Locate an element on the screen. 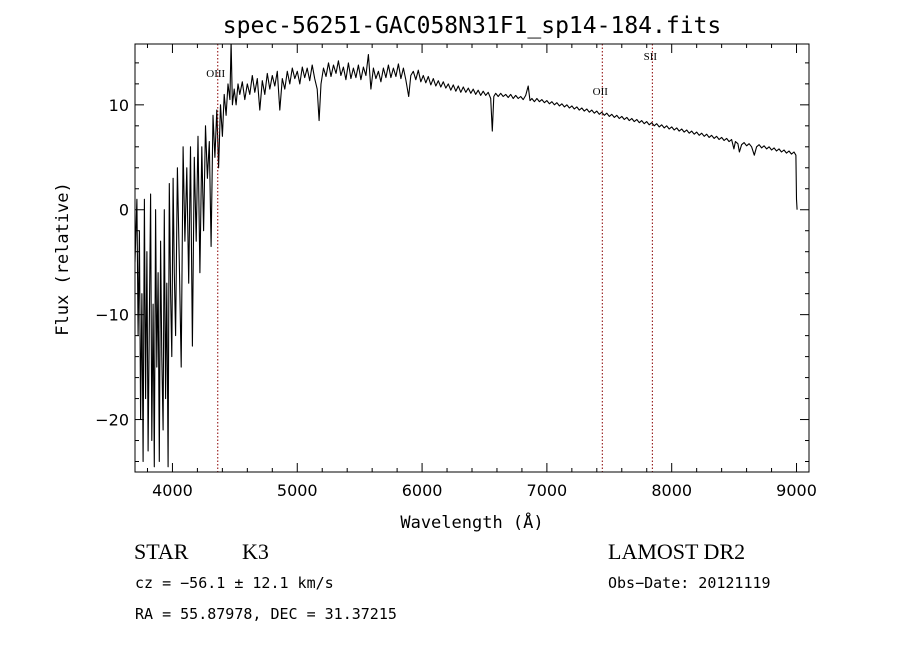 Image resolution: width=900 pixels, height=654 pixels. object-subclass: K3 is located at coordinates (255, 551).